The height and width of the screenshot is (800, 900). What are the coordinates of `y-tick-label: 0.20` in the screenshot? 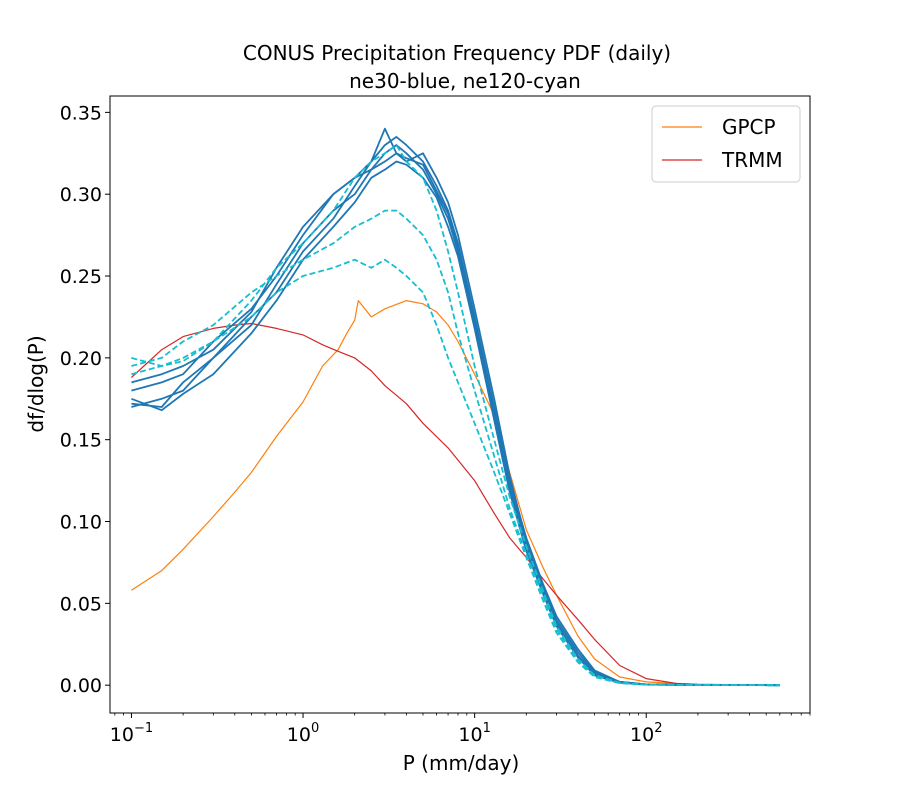 It's located at (81, 359).